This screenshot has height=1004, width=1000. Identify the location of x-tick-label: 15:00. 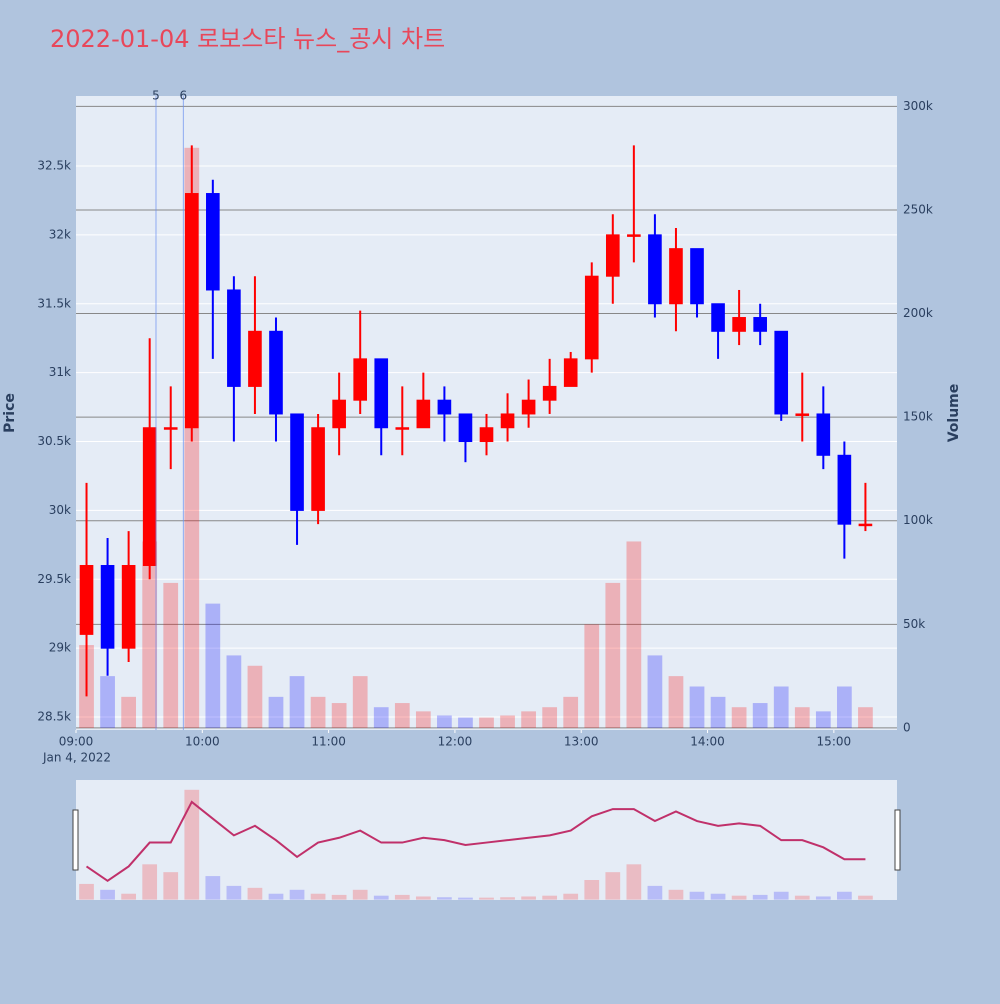
(834, 742).